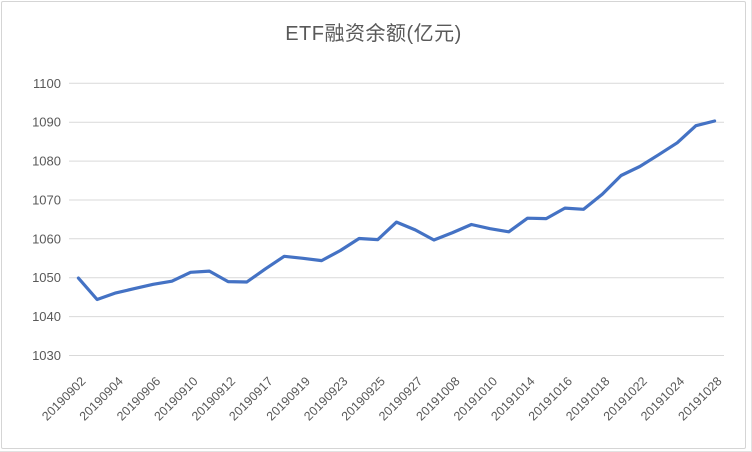 Image resolution: width=752 pixels, height=452 pixels. Describe the element at coordinates (46, 161) in the screenshot. I see `y-tick-label: 1080` at that location.